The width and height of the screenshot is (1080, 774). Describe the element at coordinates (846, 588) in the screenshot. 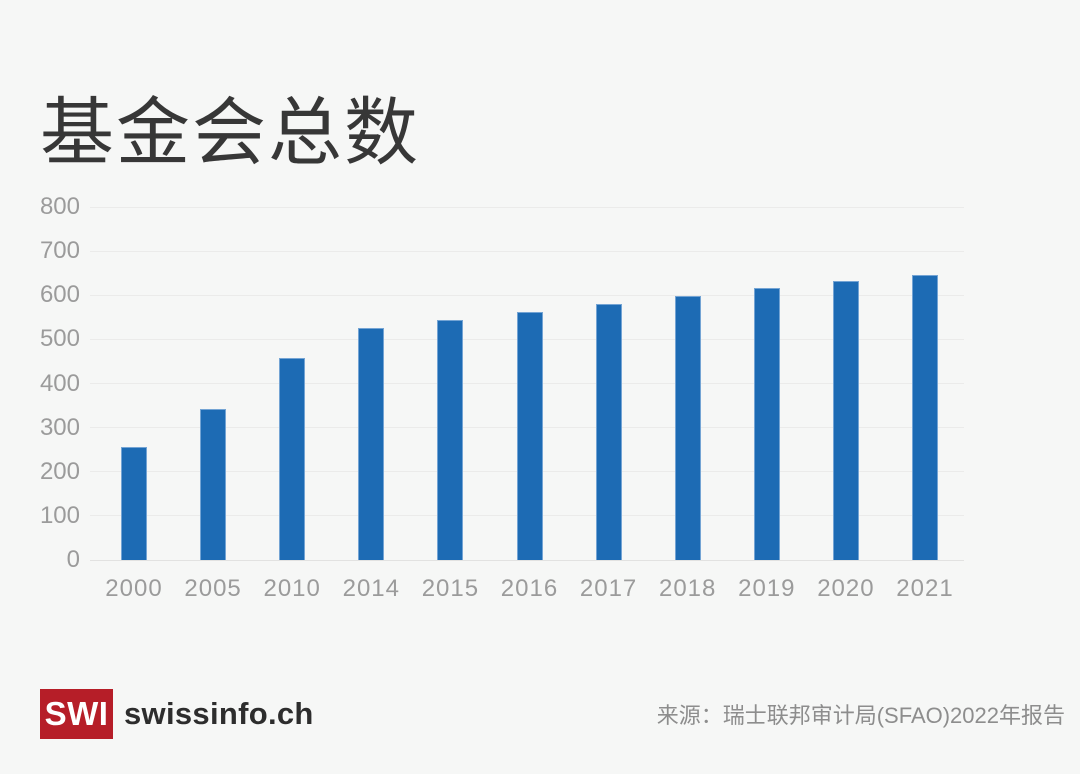

I see `x-axis-tick-2020: 2020` at that location.